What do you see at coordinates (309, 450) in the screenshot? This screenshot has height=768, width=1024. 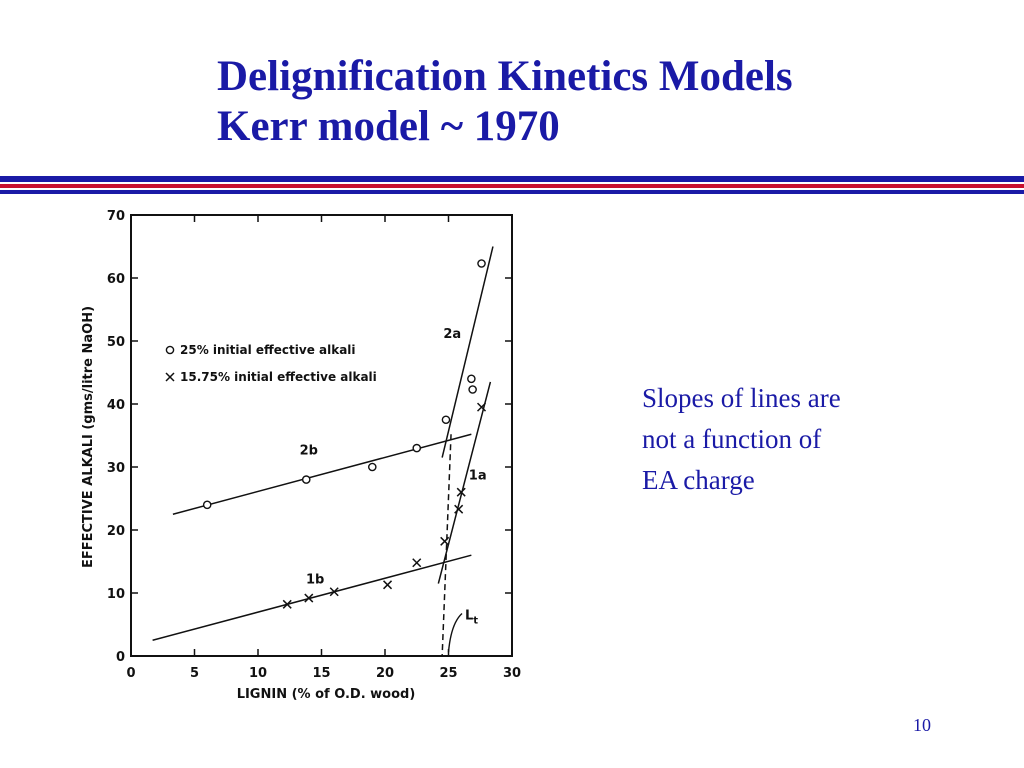 I see `line-label-2b: 2b` at bounding box center [309, 450].